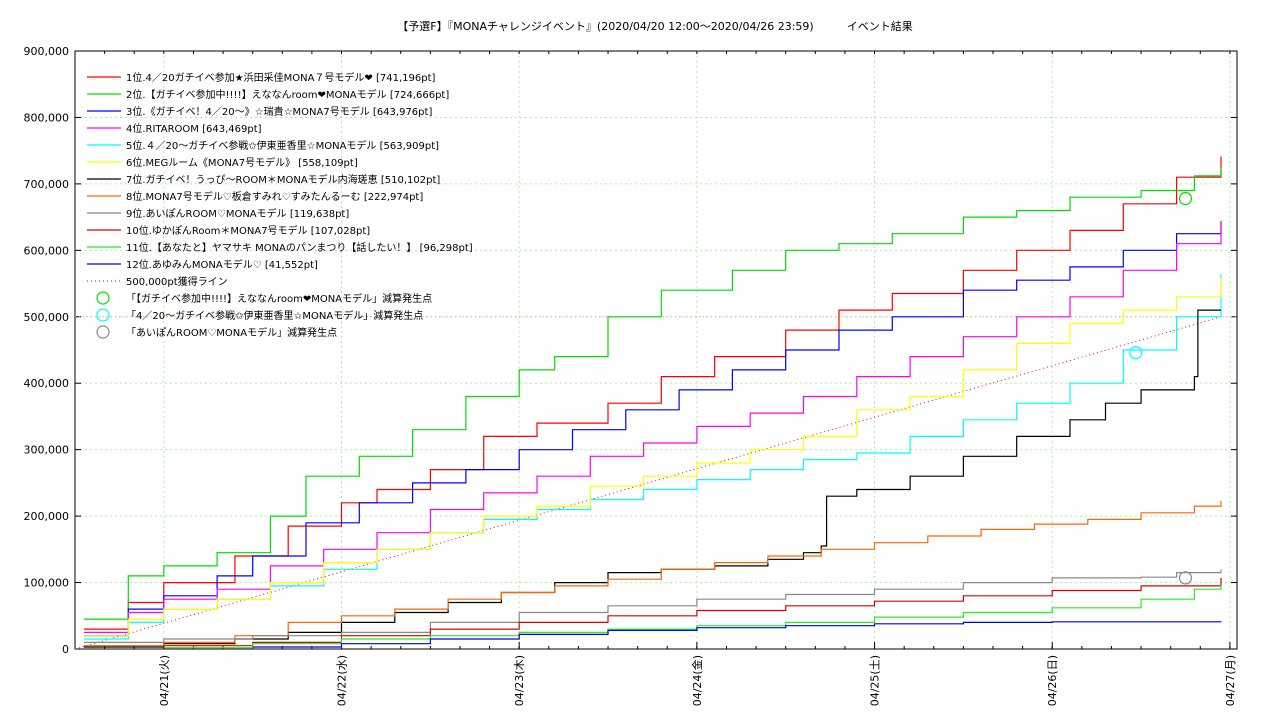 This screenshot has height=720, width=1280. Describe the element at coordinates (222, 264) in the screenshot. I see `legend-label: 12位.あゆみんMONAモデル♡ [41,552pt]` at that location.